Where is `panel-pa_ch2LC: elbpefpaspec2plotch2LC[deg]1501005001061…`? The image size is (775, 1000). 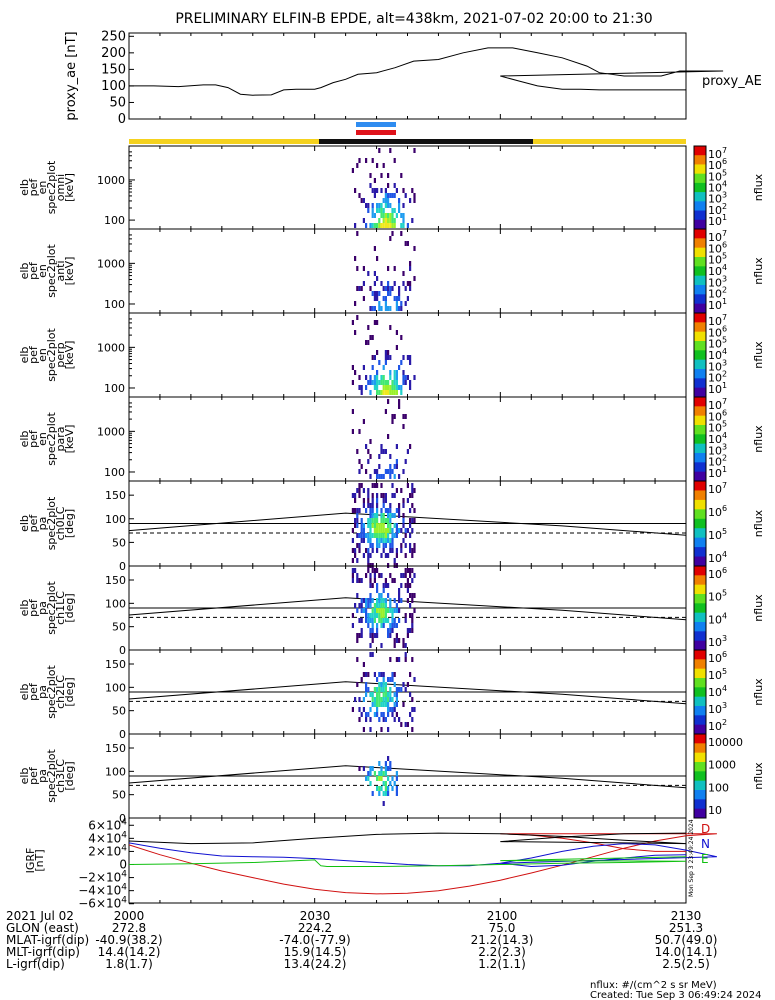 panel-pa_ch2LC: elbpefpaspec2plotch2LC[deg]1501005001061… is located at coordinates (391, 695).